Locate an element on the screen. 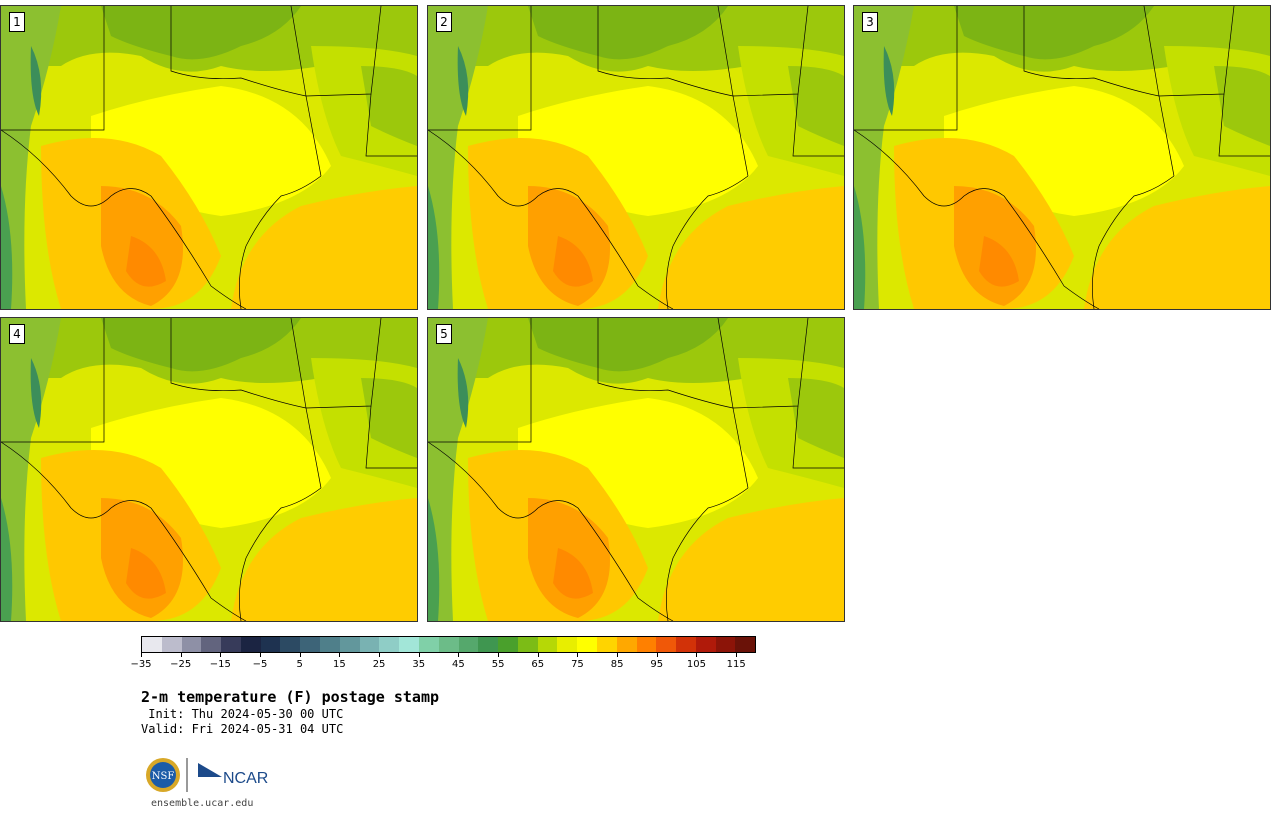 The width and height of the screenshot is (1280, 815). colorbar is located at coordinates (448, 644).